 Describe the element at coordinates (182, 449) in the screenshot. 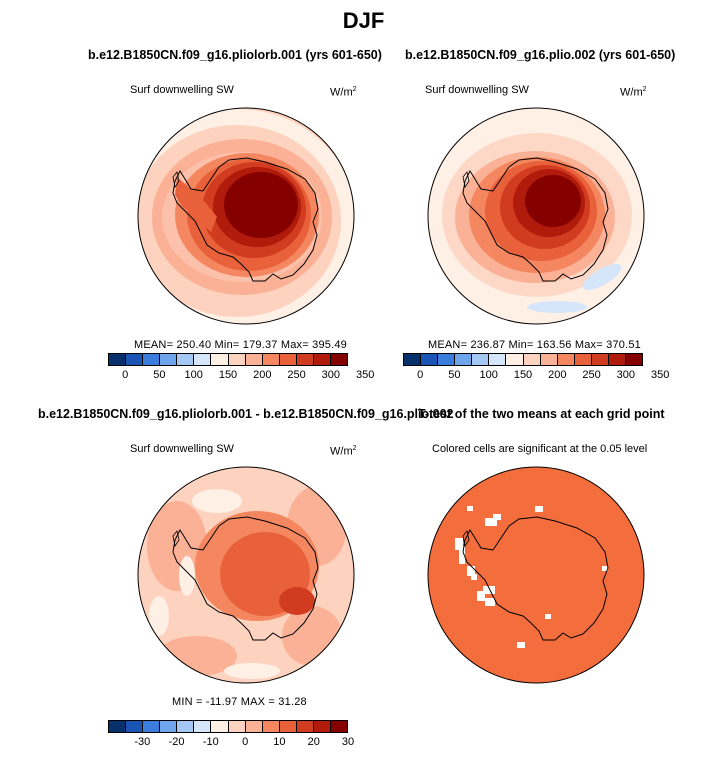

I see `panel-3-variable-label: Surf downwelling SW` at that location.